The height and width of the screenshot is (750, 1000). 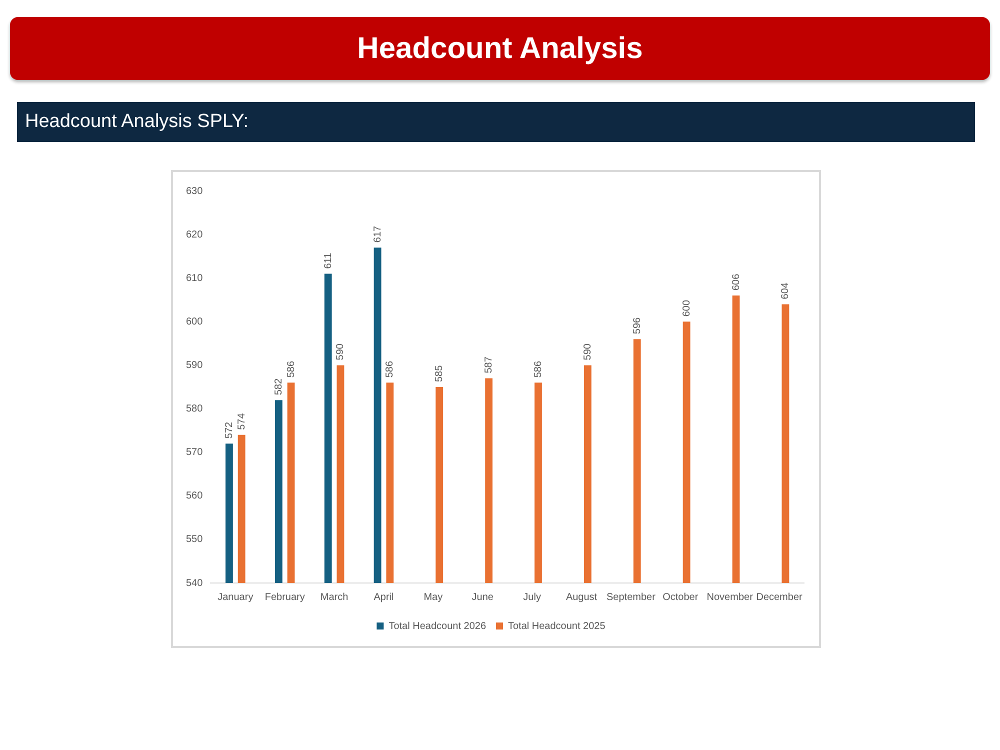 I want to click on legend-label: Total Headcount 2026, so click(x=437, y=626).